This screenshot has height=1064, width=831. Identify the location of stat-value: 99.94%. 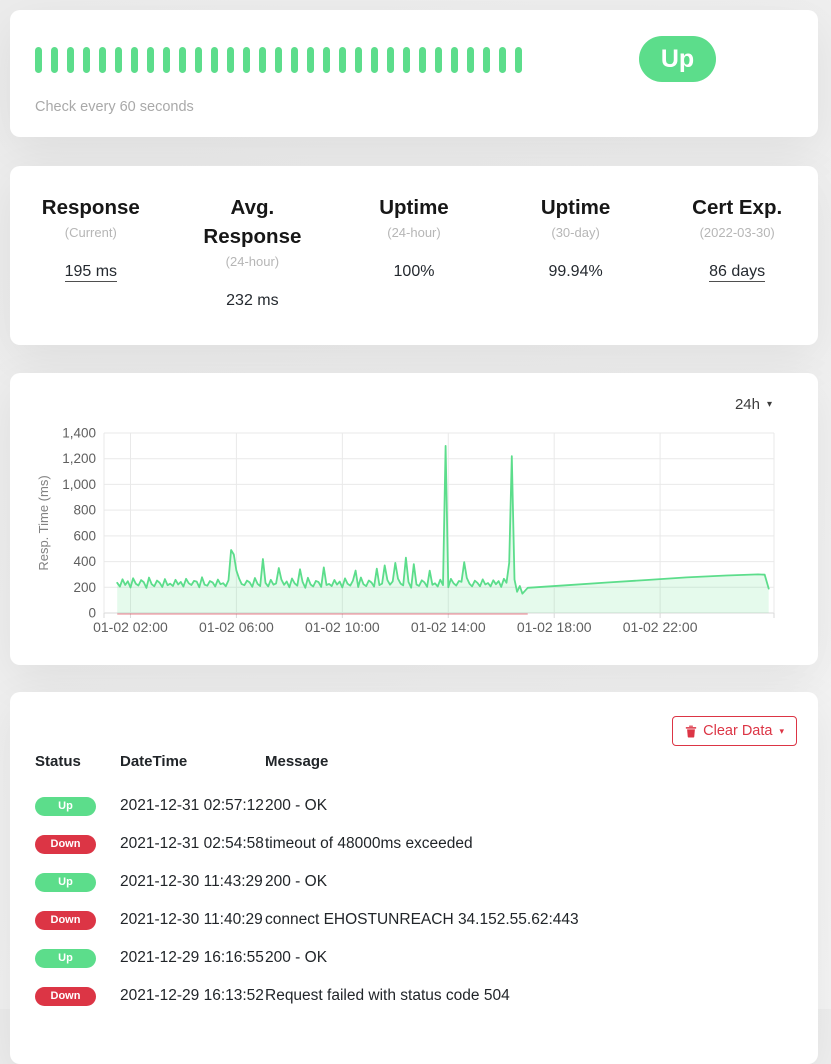
(576, 272).